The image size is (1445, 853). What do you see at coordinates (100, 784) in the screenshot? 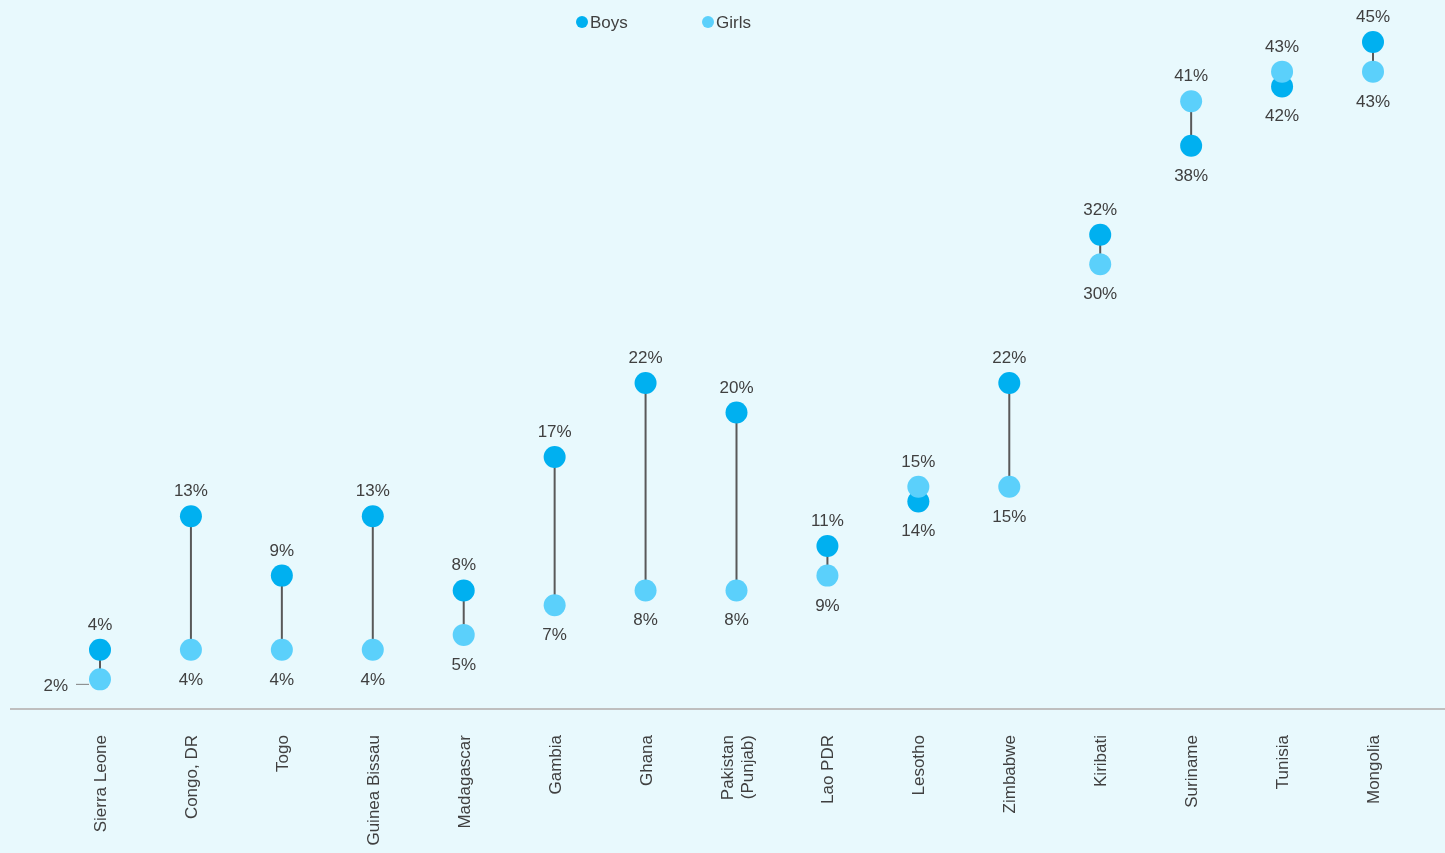
I see `x-tick-label: Sierra Leone` at bounding box center [100, 784].